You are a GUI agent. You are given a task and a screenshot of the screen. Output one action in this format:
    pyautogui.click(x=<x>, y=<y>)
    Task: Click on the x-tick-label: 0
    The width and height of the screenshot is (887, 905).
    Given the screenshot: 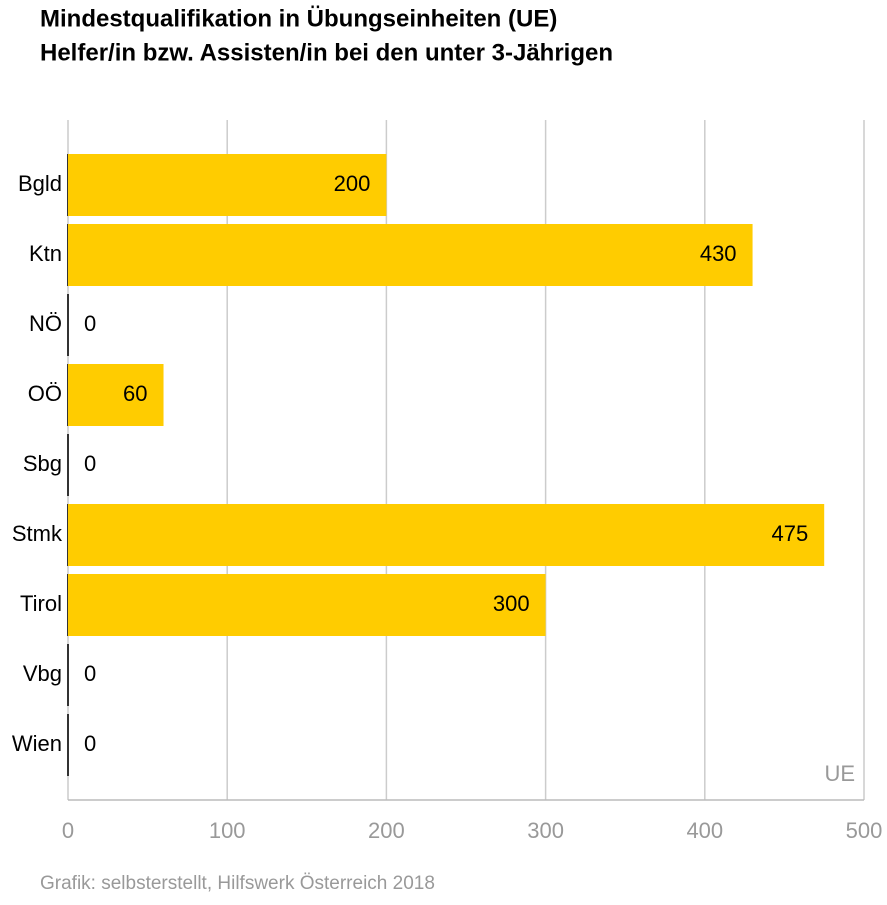 What is the action you would take?
    pyautogui.click(x=68, y=830)
    